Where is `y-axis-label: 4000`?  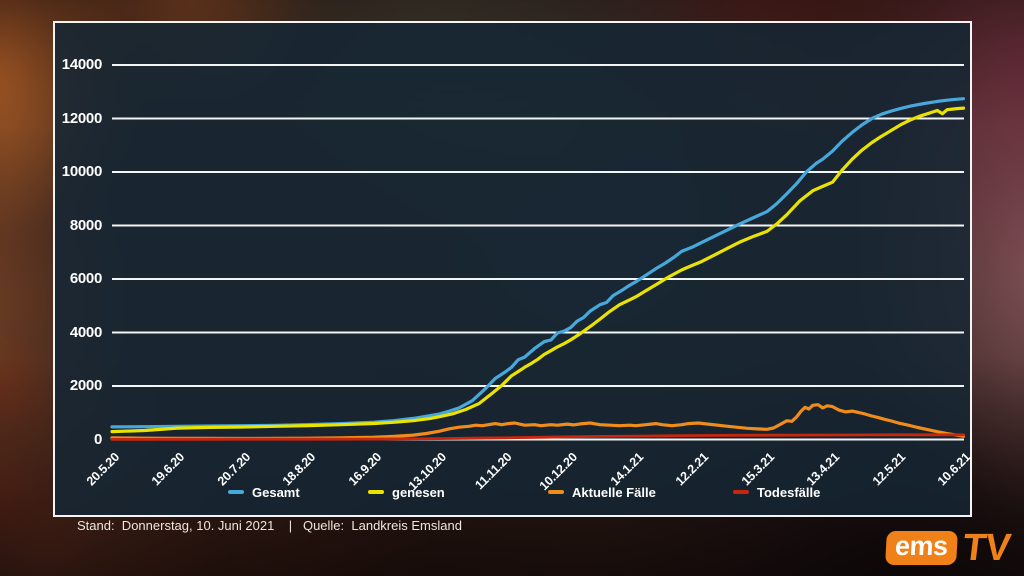
y-axis-label: 4000 is located at coordinates (85, 332).